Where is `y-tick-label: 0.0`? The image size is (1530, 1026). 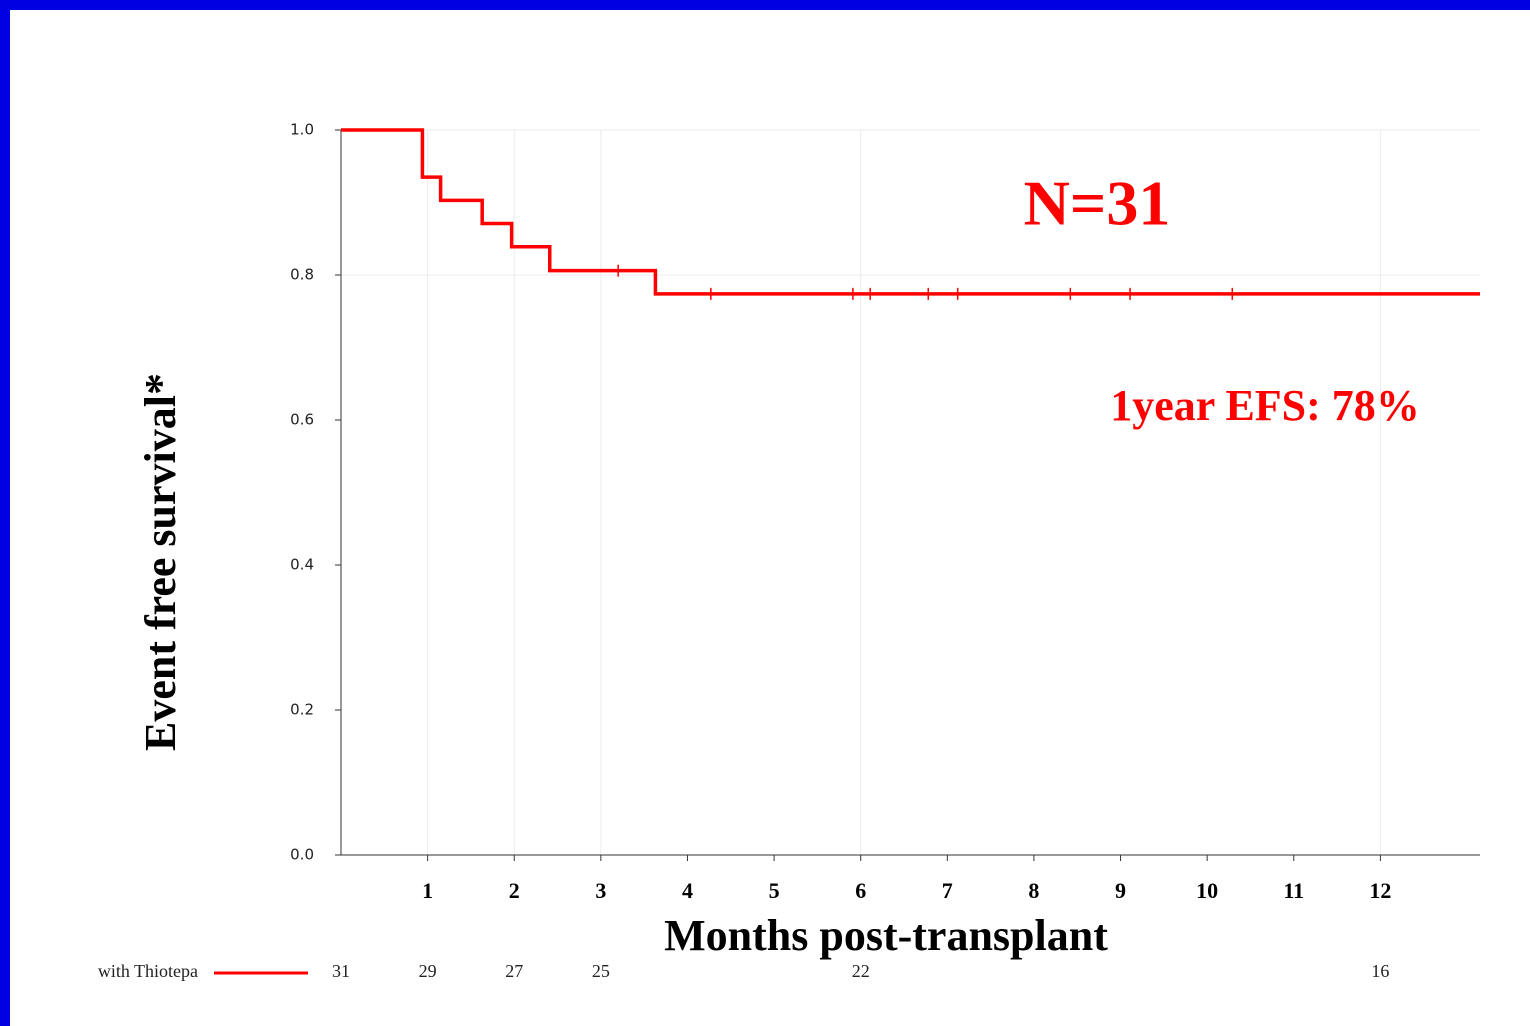 y-tick-label: 0.0 is located at coordinates (302, 855).